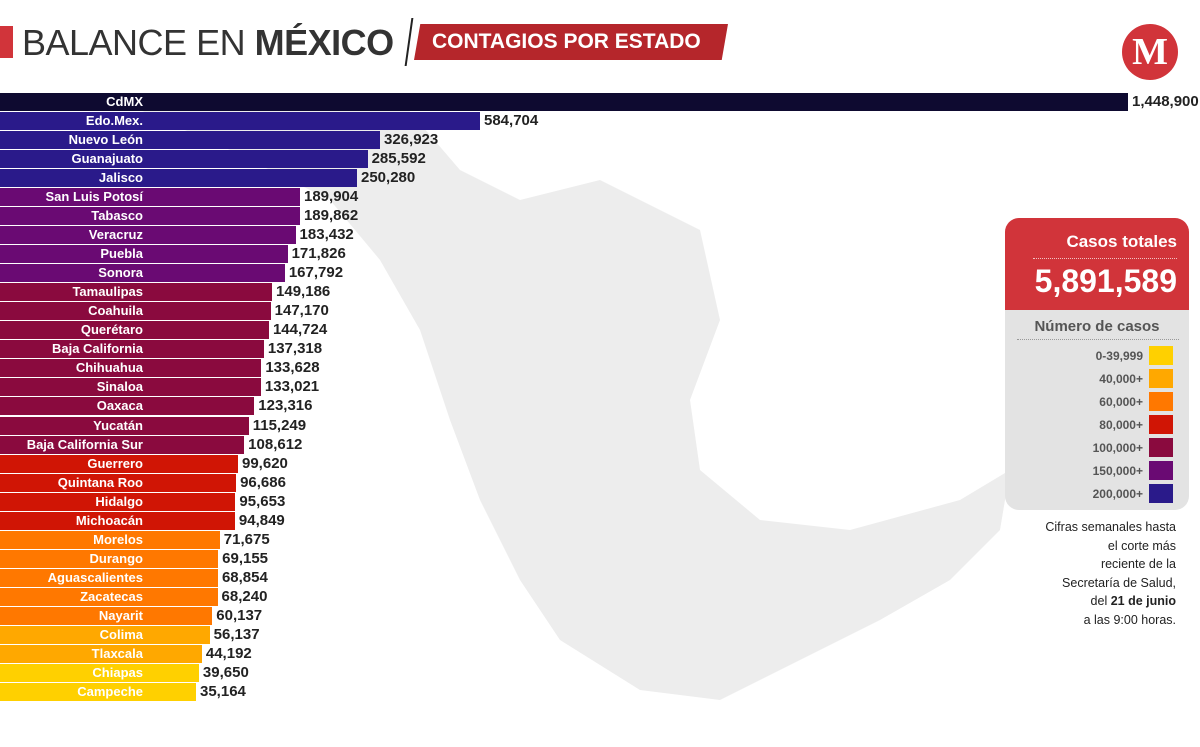  Describe the element at coordinates (118, 539) in the screenshot. I see `bar-label: Morelos` at that location.